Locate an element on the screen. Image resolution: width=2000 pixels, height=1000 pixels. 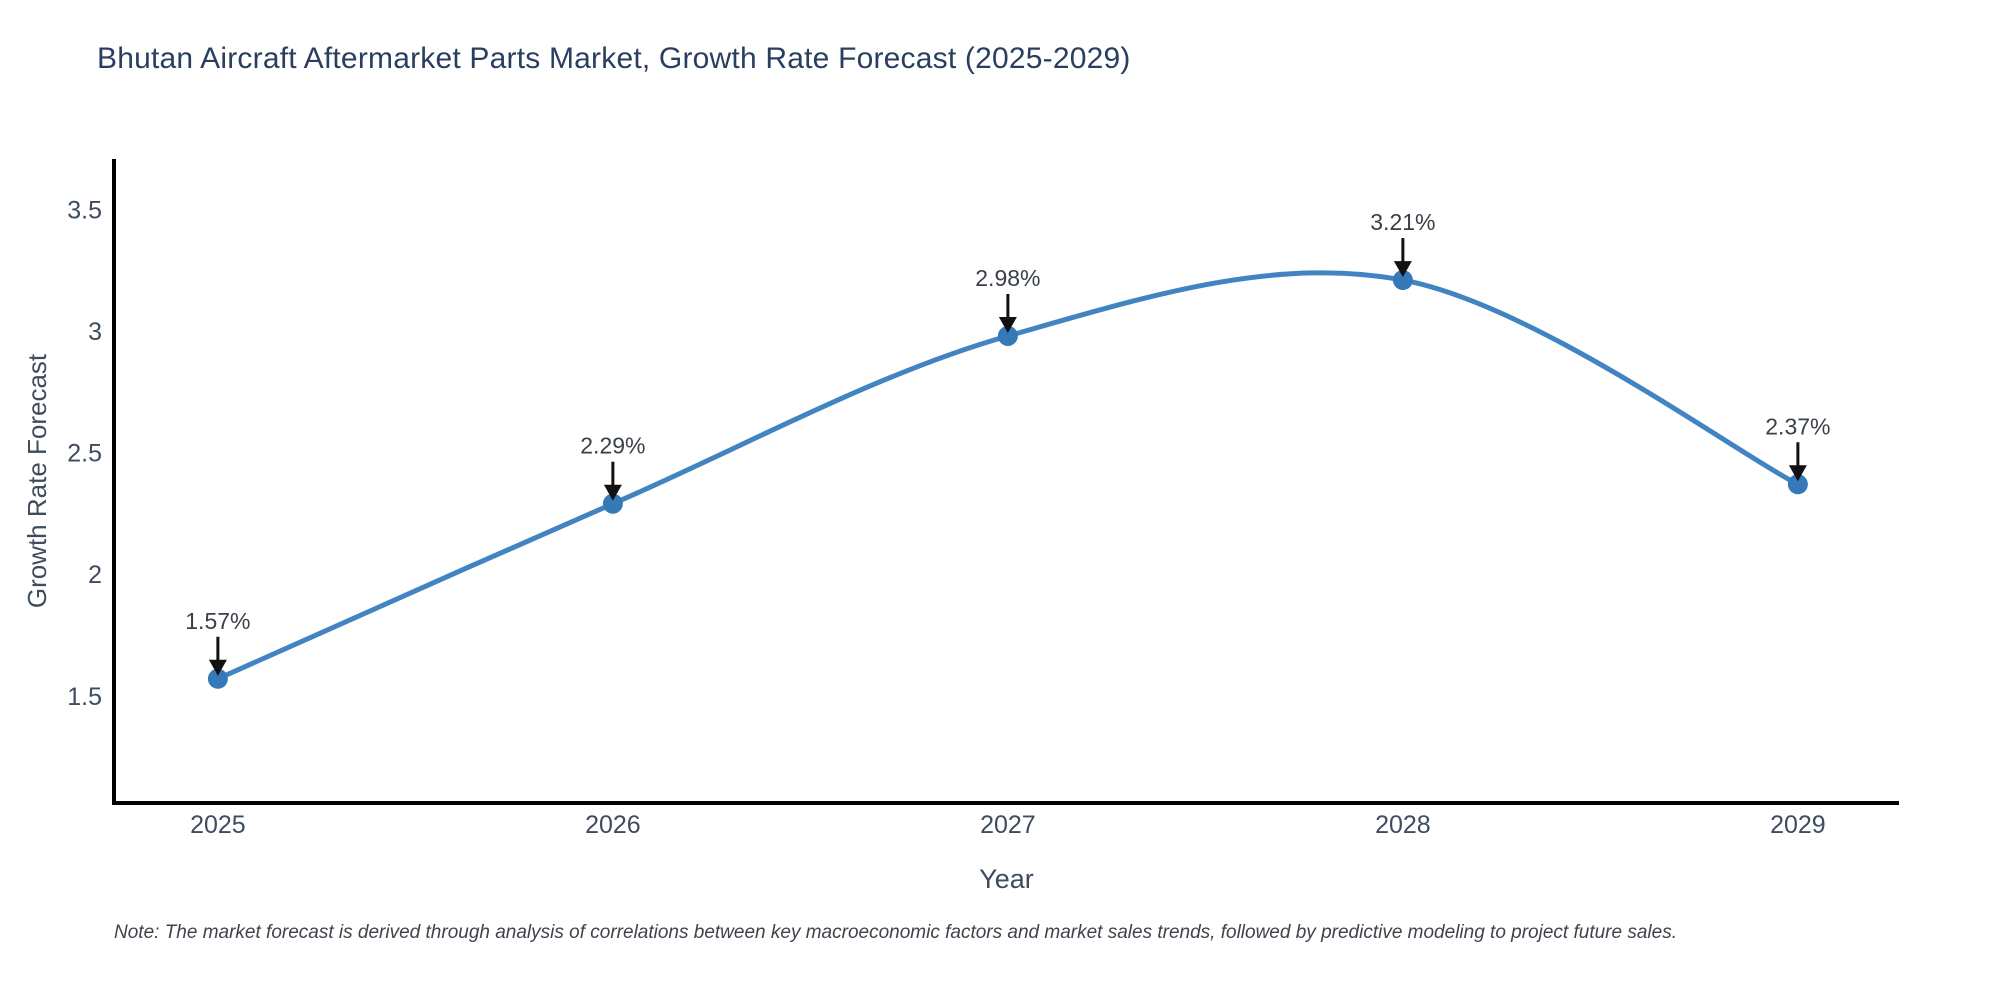
annotation-label: 2.29% is located at coordinates (612, 446).